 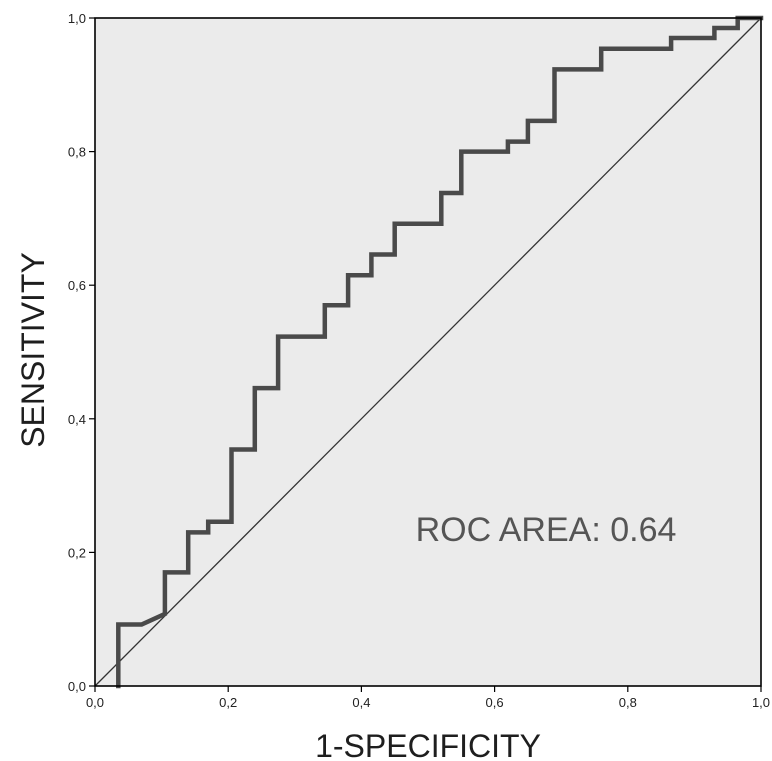 What do you see at coordinates (77, 18) in the screenshot?
I see `y-tick-label: 1,0` at bounding box center [77, 18].